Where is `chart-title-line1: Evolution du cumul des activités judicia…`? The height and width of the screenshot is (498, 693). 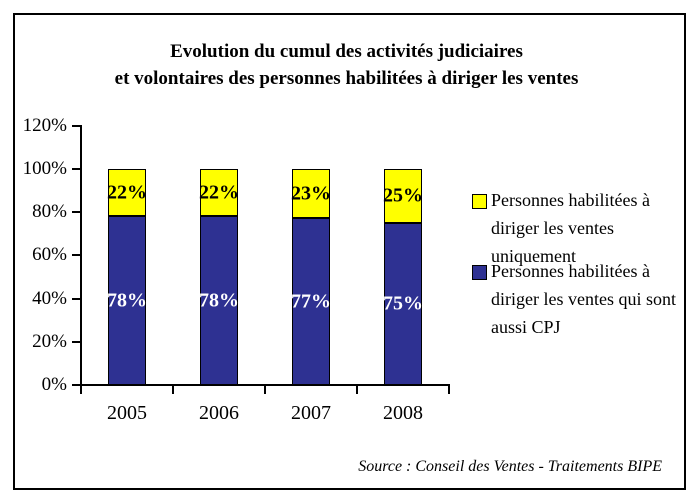
chart-title-line1: Evolution du cumul des activités judicia… is located at coordinates (346, 51).